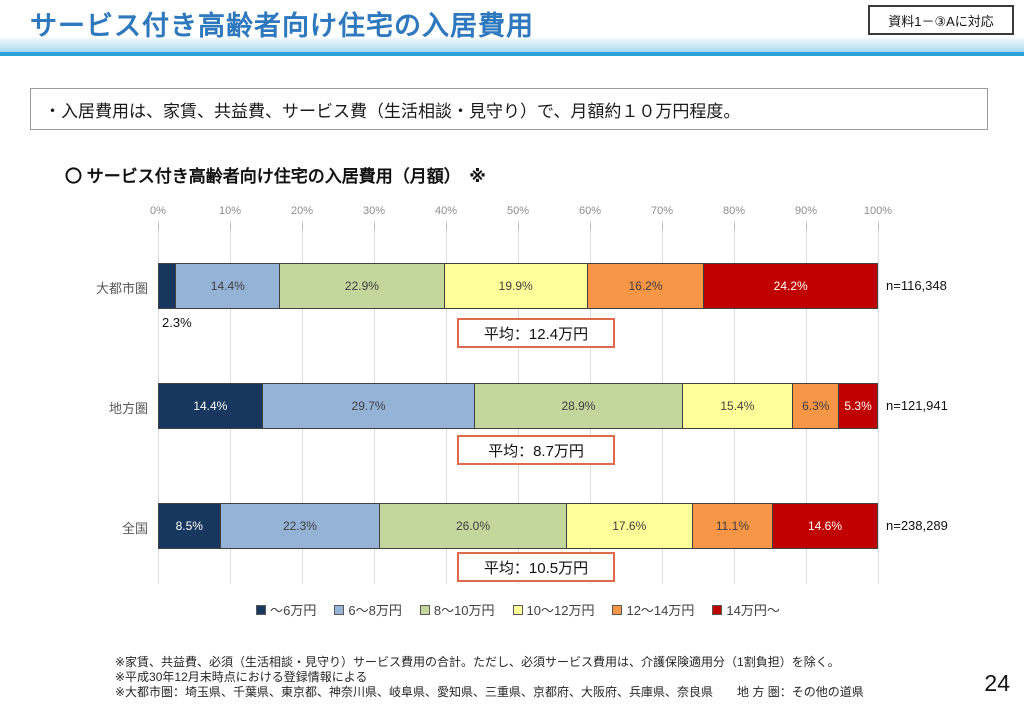 The image size is (1024, 709). What do you see at coordinates (536, 333) in the screenshot?
I see `average-box: 平均：12.4万円` at bounding box center [536, 333].